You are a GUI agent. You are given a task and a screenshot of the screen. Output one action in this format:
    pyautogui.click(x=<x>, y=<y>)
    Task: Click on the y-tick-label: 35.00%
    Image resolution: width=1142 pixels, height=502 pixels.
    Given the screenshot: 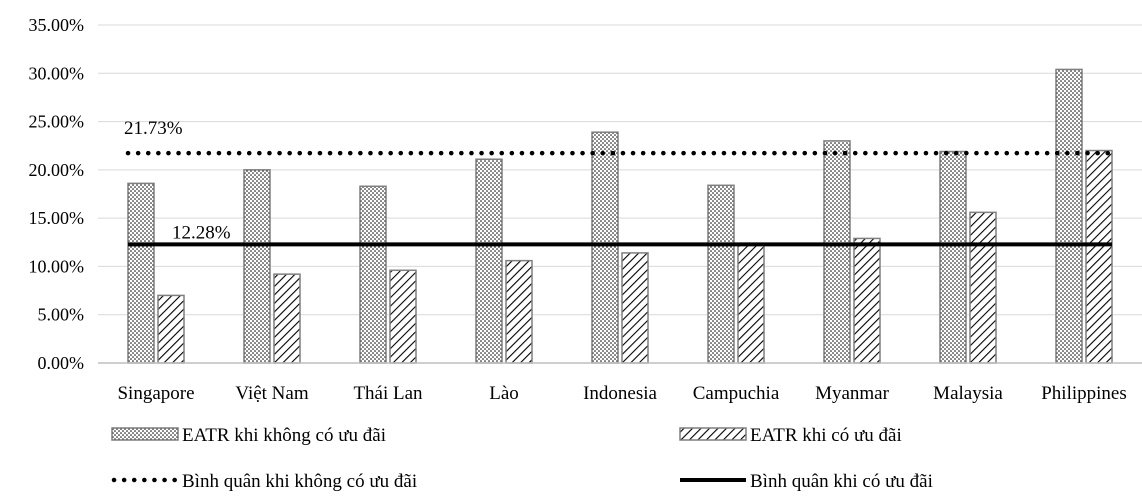 What is the action you would take?
    pyautogui.click(x=57, y=25)
    